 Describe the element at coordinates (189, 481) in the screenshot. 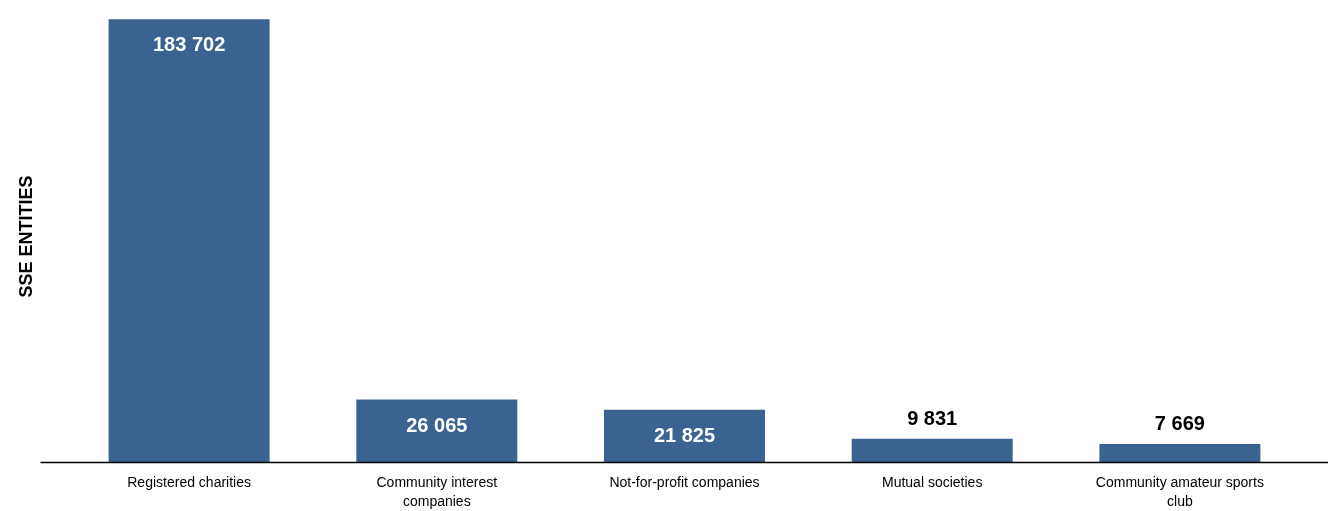

I see `x-tick-label: Registered charities` at that location.